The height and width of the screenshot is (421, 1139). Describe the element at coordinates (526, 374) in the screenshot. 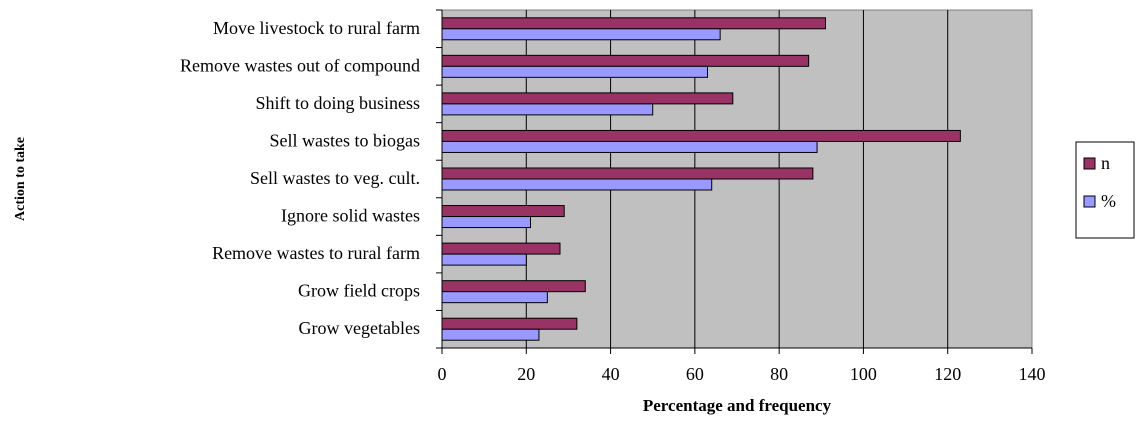

I see `x-tick-label: 20` at that location.